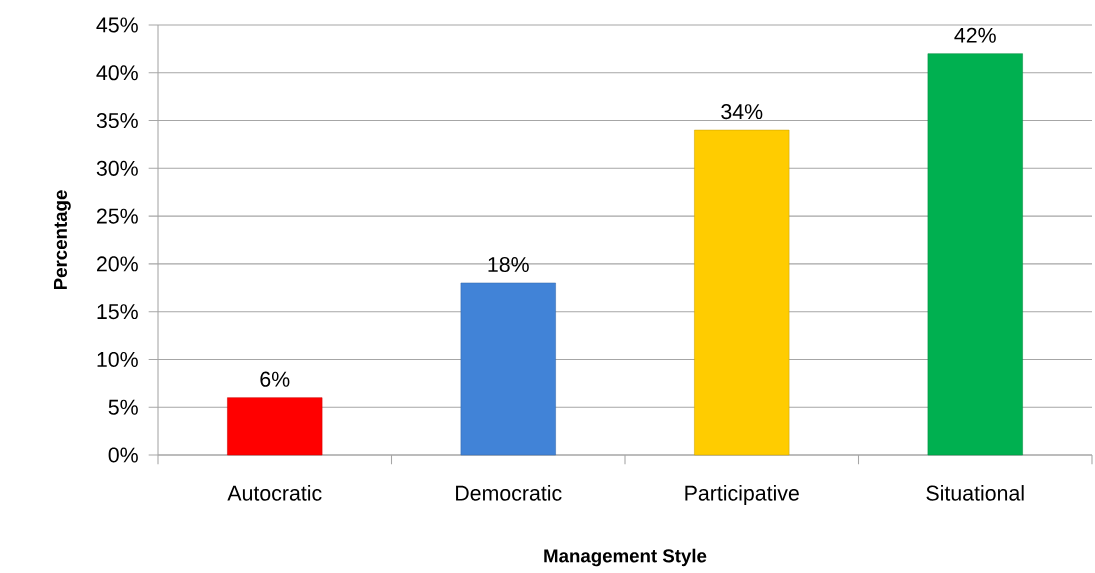 The image size is (1095, 573). I want to click on y-tick-label: 40%, so click(117, 73).